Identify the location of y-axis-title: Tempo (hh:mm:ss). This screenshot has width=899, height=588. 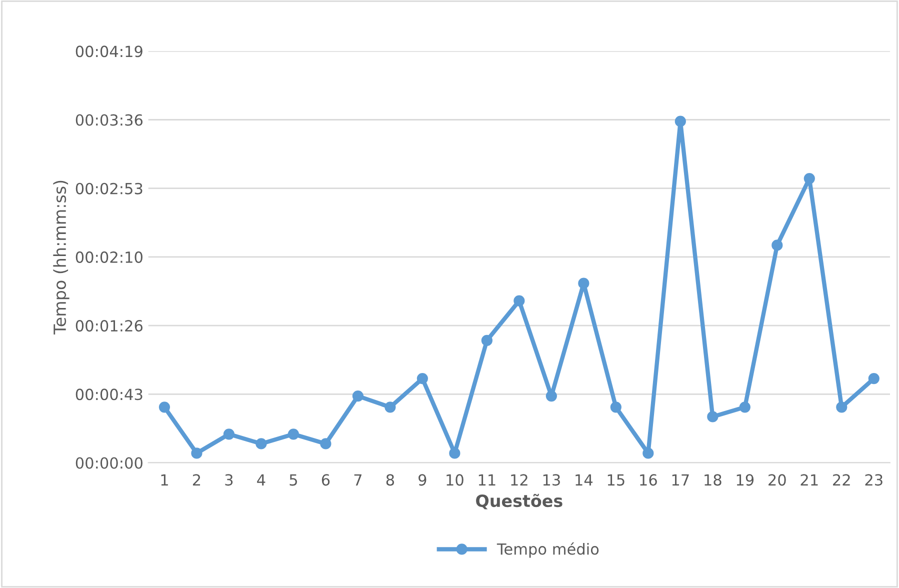
(61, 257).